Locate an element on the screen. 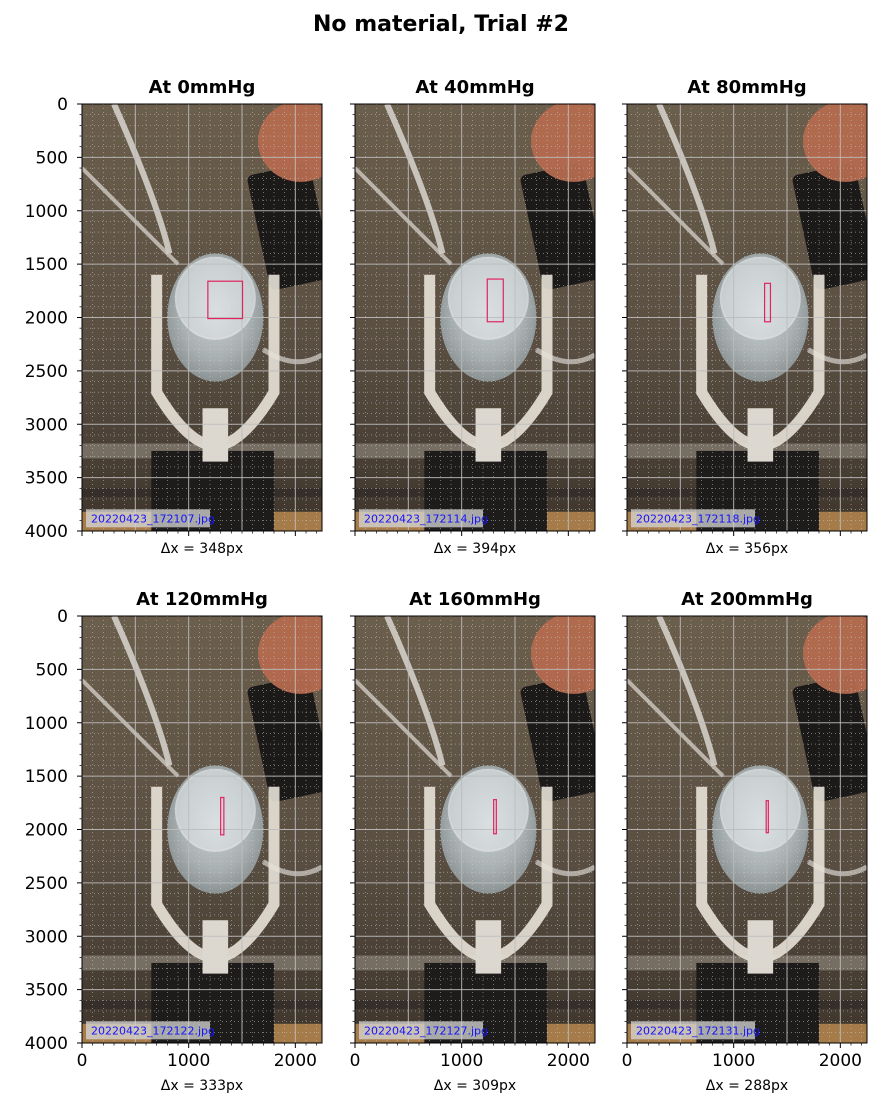  filename-label: 20220423_172118.jpg is located at coordinates (698, 518).